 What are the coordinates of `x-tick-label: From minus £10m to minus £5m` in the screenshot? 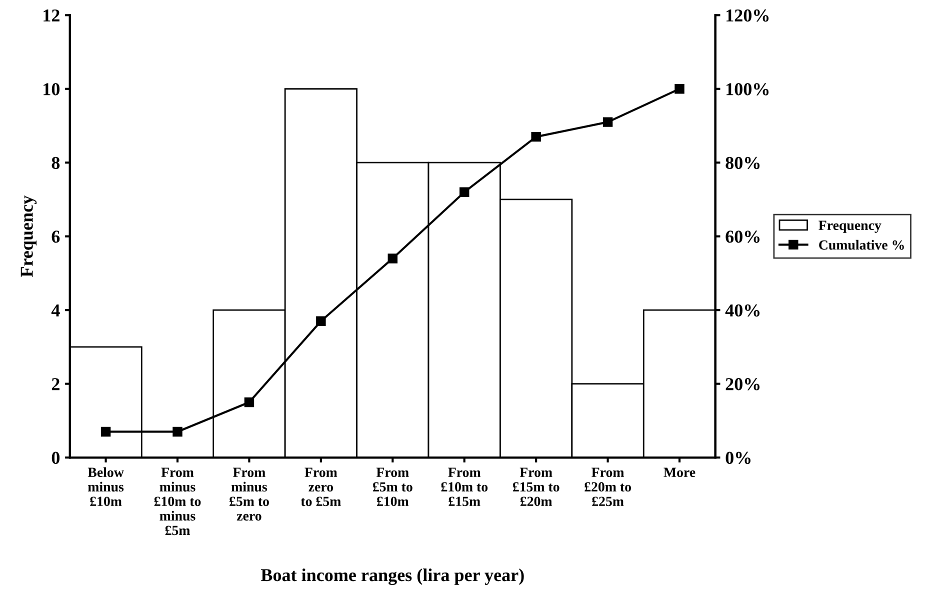 It's located at (177, 502).